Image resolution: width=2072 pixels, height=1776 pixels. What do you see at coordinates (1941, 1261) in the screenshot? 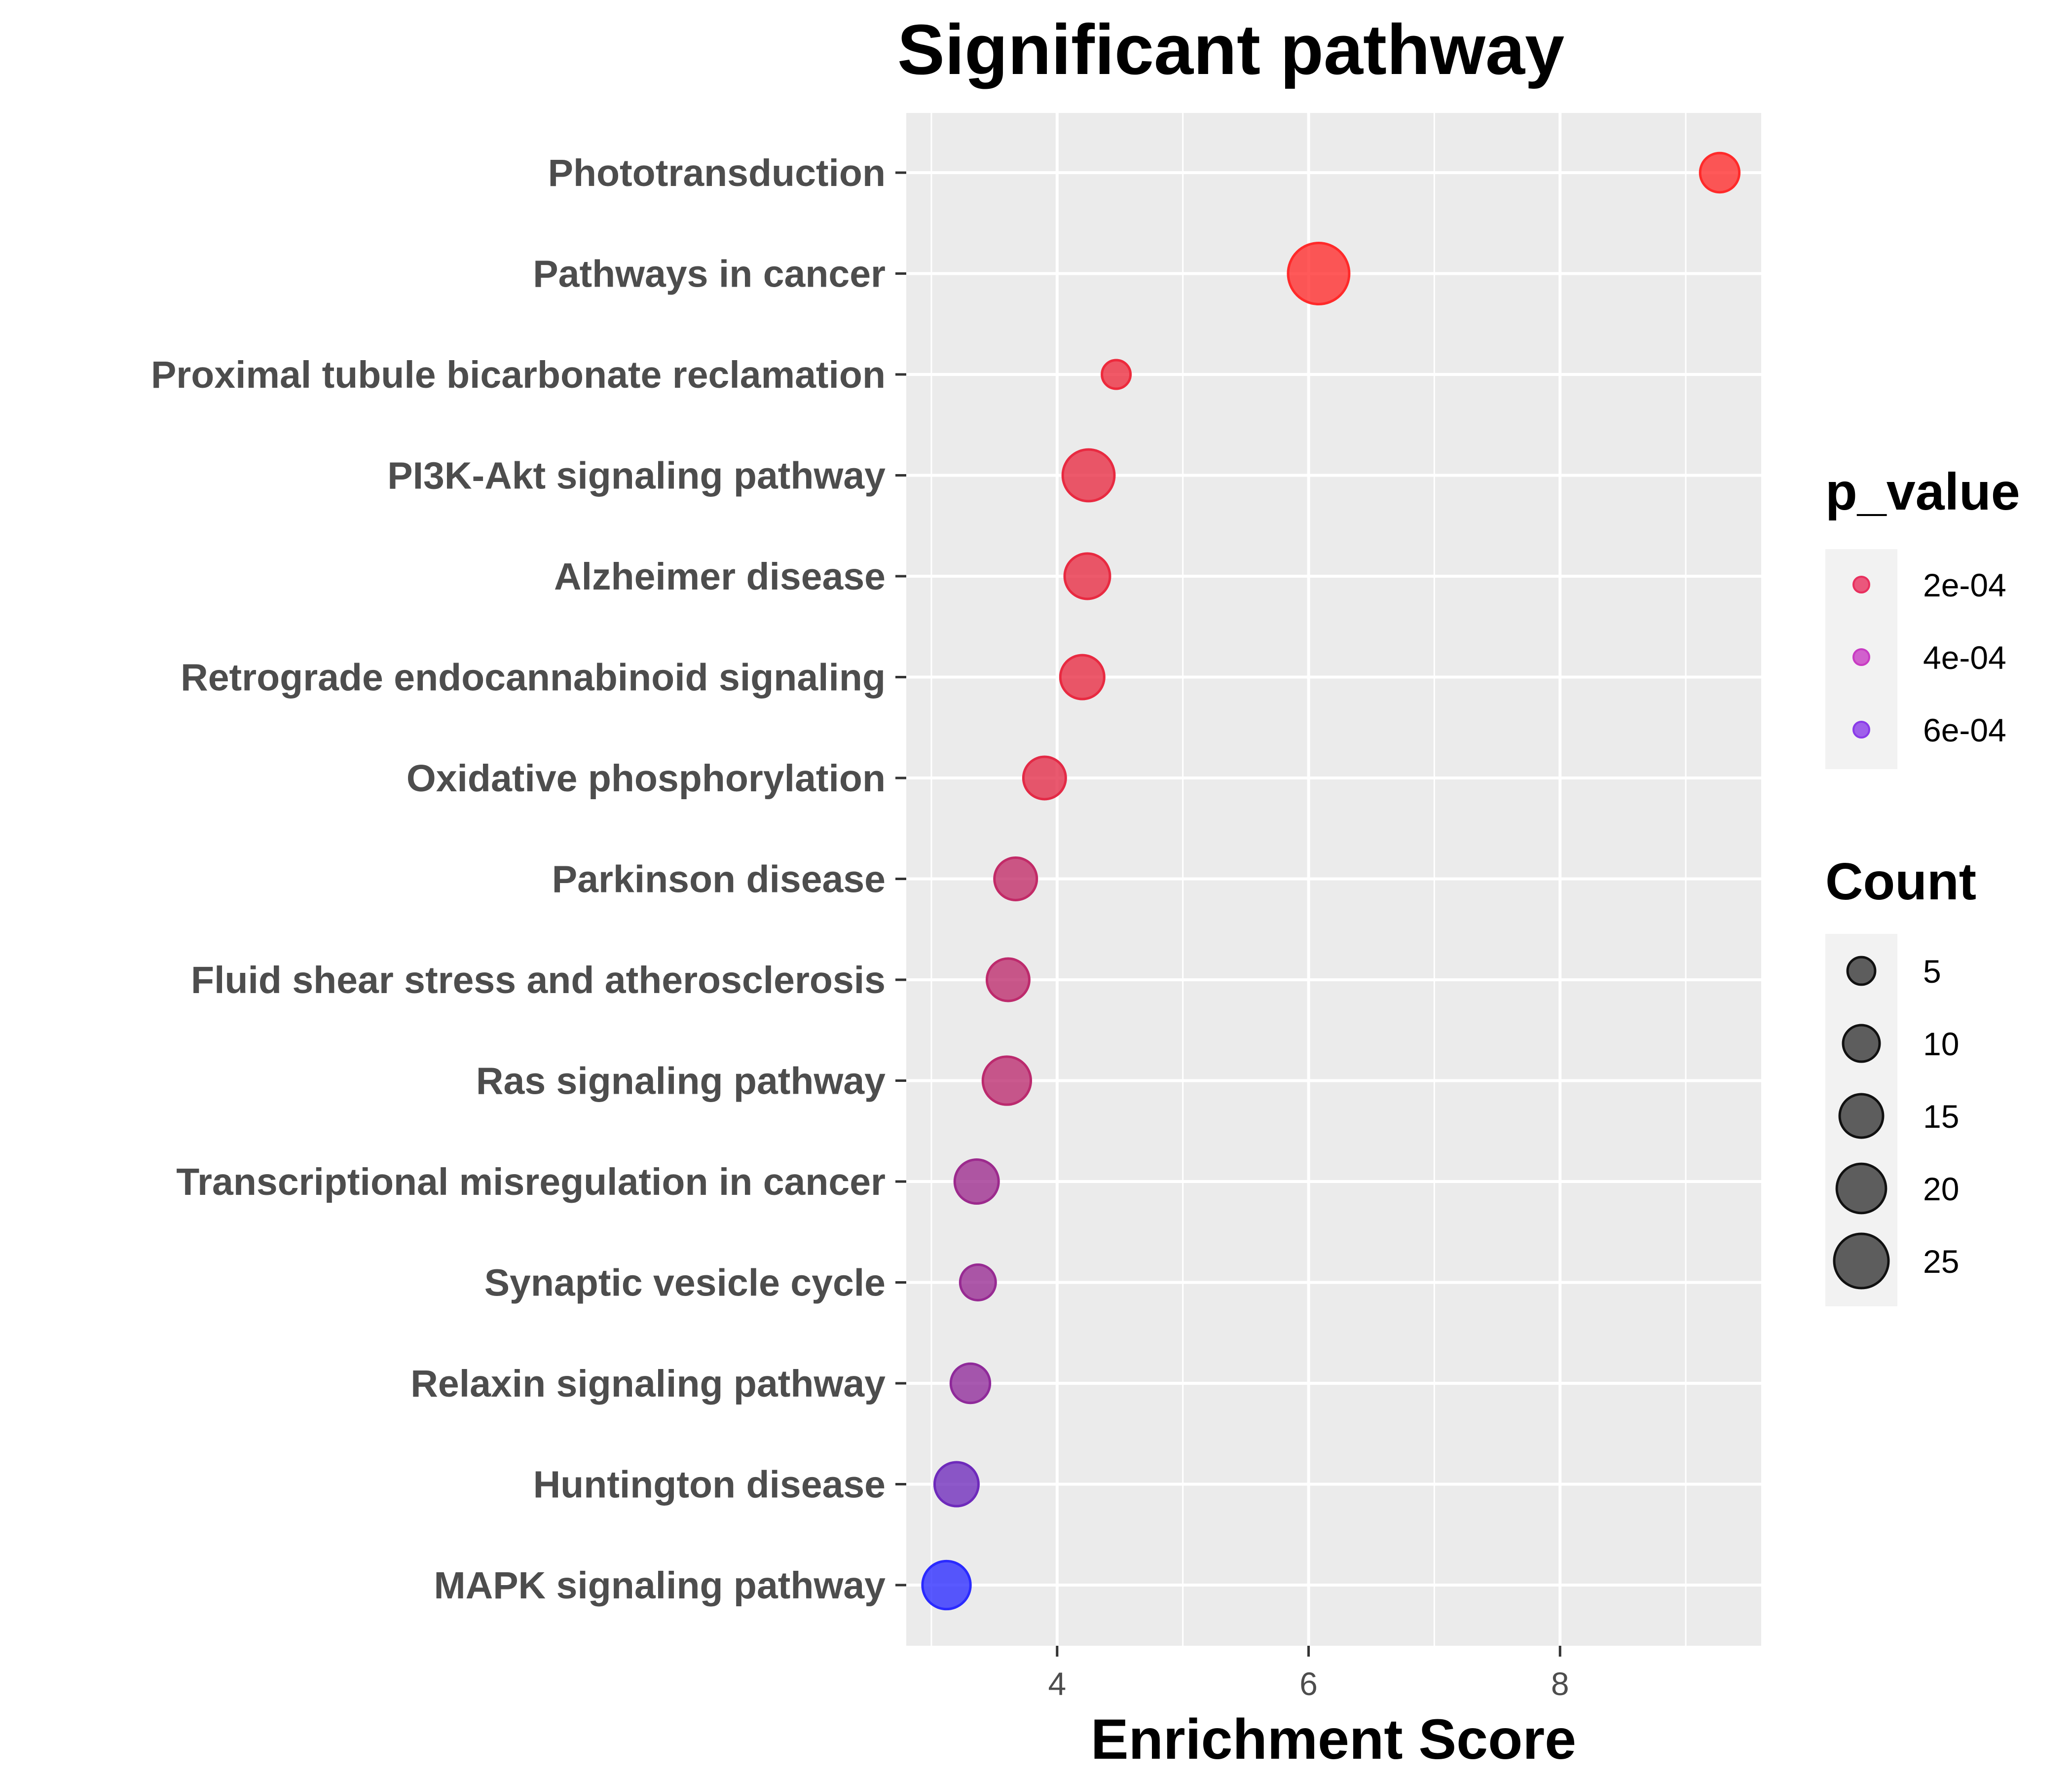
I see `legend-label: 25` at bounding box center [1941, 1261].